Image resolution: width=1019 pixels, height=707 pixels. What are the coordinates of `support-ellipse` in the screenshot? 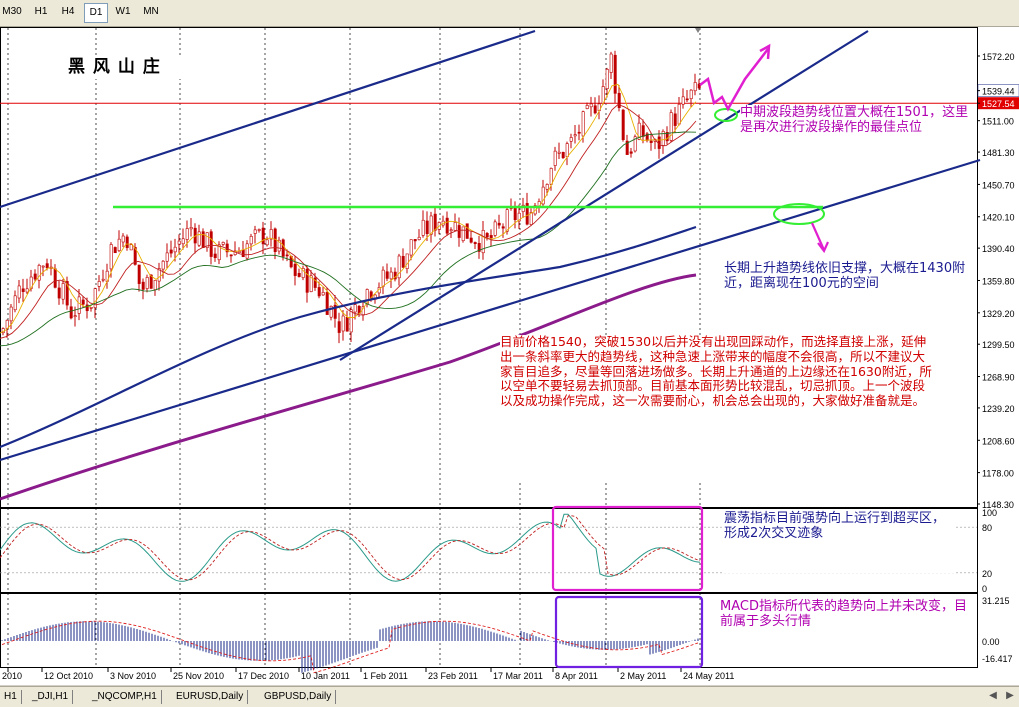 It's located at (799, 214).